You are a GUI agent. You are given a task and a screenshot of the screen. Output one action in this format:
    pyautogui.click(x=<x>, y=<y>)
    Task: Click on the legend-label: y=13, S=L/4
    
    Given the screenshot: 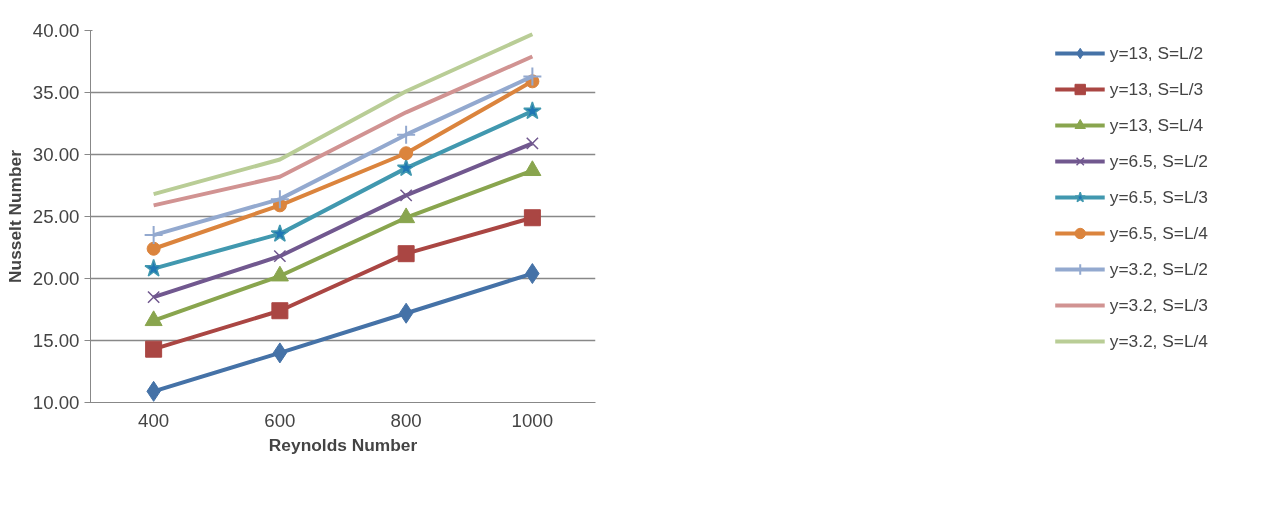 What is the action you would take?
    pyautogui.click(x=1156, y=125)
    